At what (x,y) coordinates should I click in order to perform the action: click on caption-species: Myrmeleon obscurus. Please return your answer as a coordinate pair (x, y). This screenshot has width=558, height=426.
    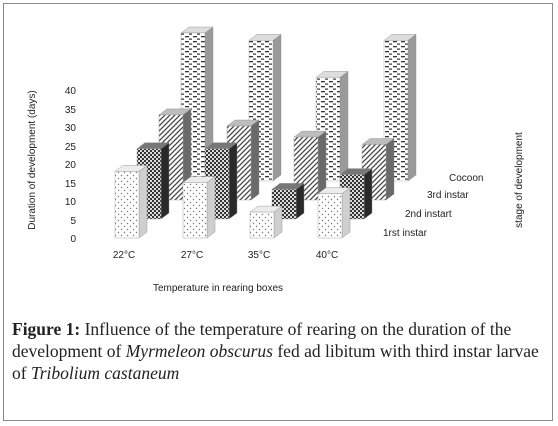
    Looking at the image, I should click on (199, 351).